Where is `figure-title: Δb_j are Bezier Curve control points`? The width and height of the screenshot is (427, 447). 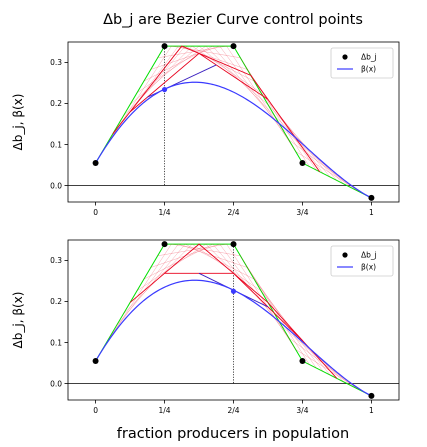
figure-title: Δb_j are Bezier Curve control points is located at coordinates (233, 20).